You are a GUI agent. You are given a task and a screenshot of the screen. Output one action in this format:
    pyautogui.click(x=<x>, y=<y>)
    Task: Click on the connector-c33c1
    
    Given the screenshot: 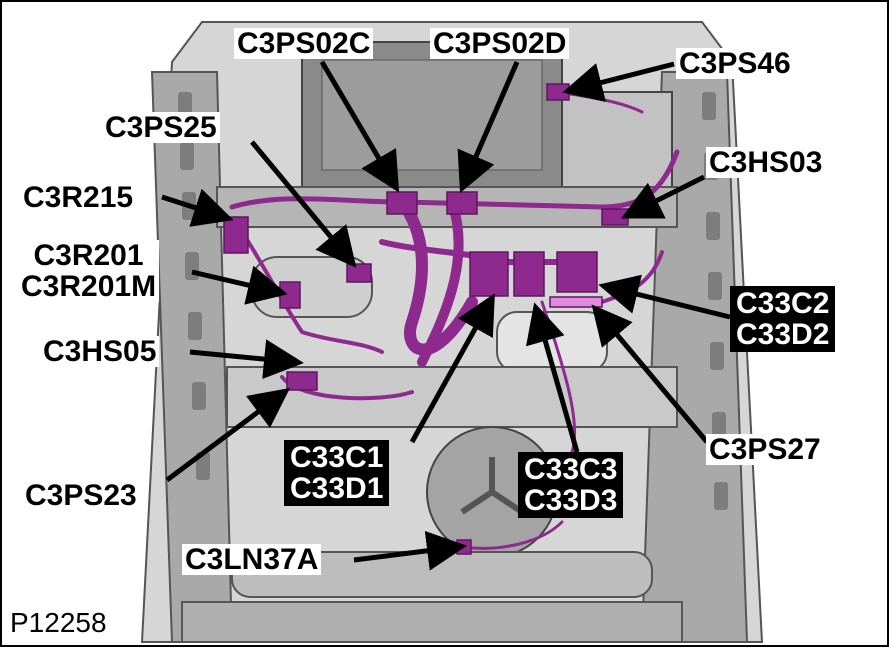 What is the action you would take?
    pyautogui.click(x=489, y=274)
    